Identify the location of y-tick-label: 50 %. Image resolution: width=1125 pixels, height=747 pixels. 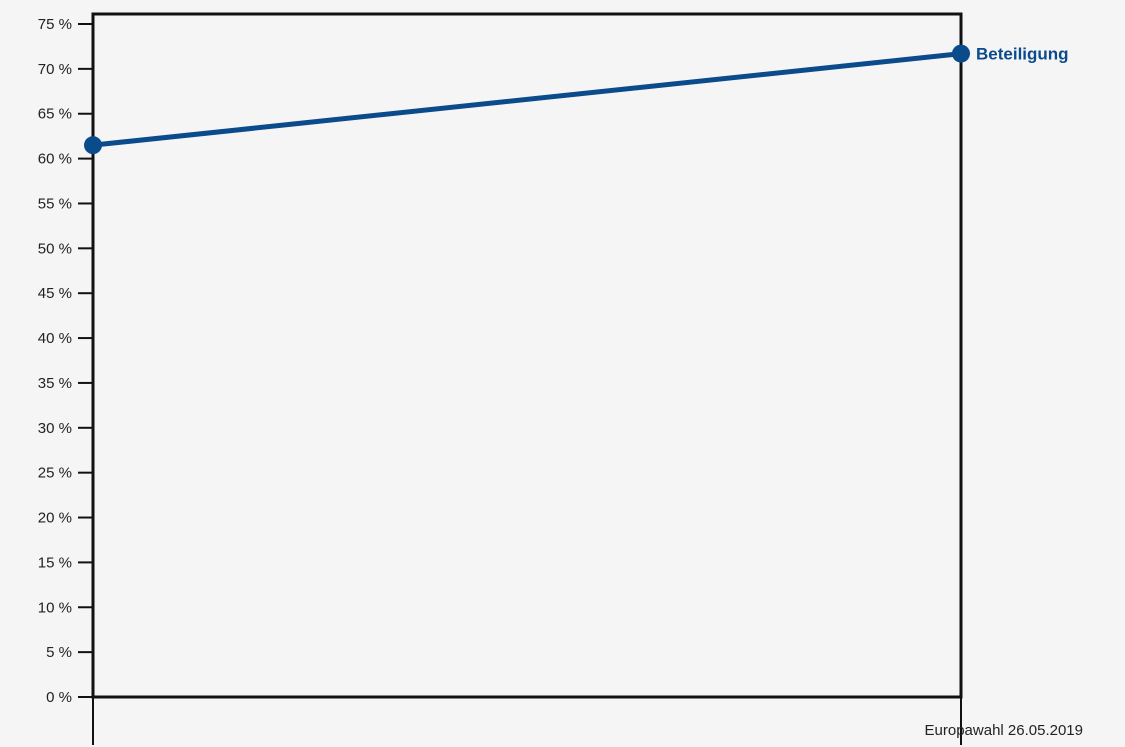
(55, 248).